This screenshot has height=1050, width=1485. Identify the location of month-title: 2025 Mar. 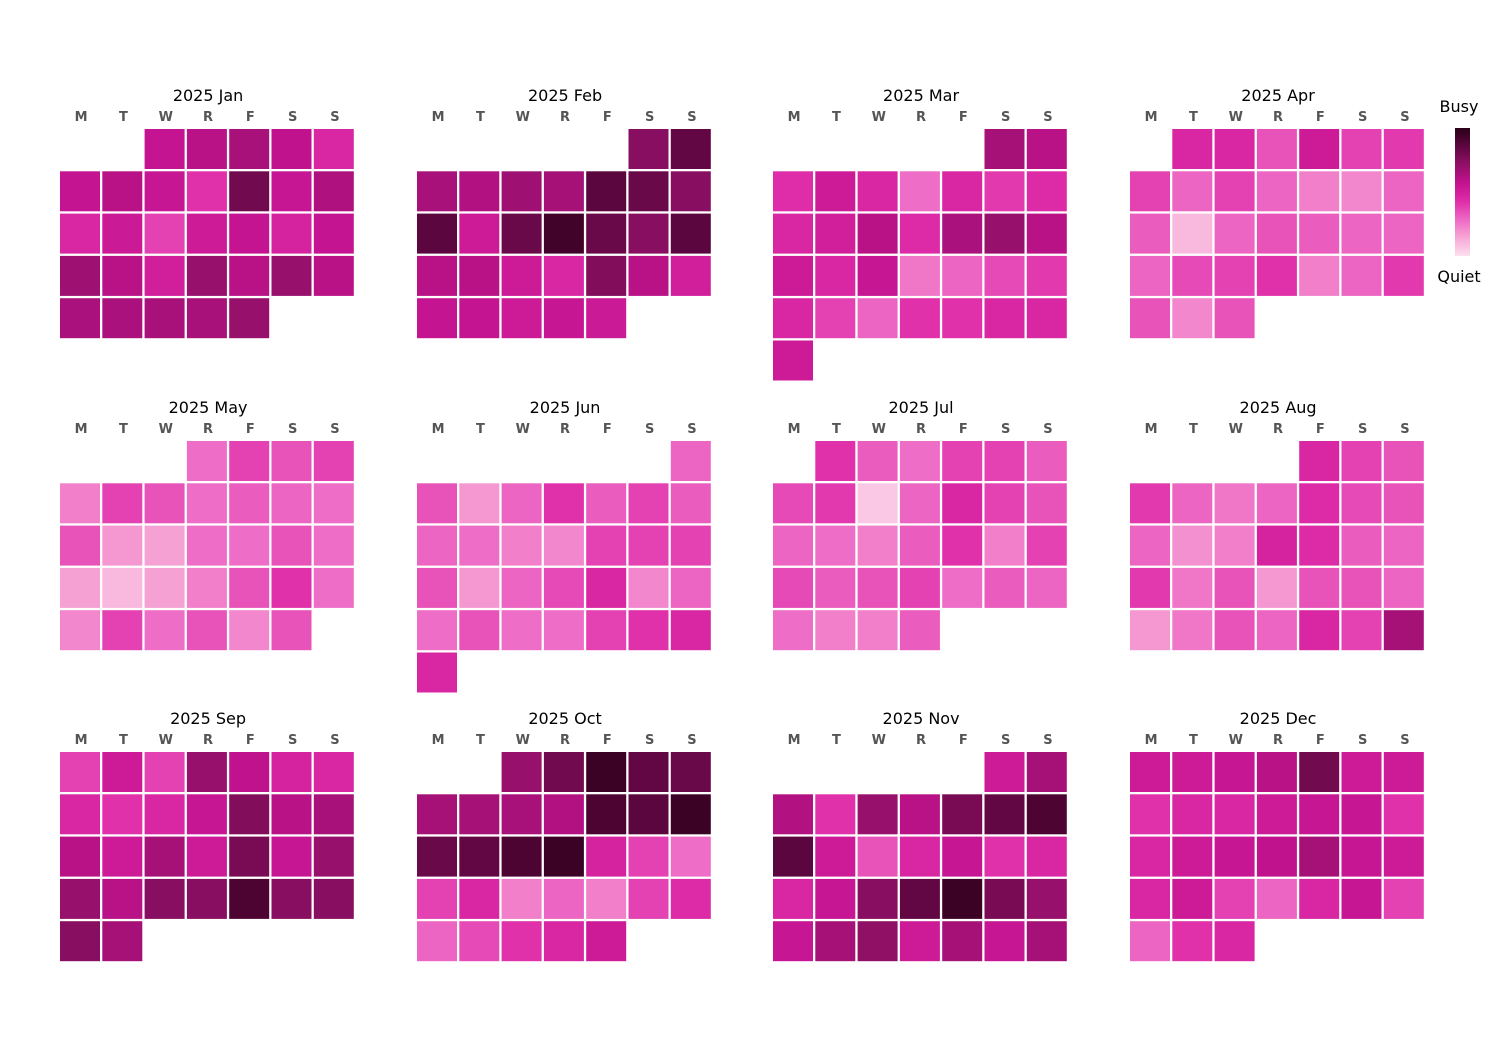
(921, 95).